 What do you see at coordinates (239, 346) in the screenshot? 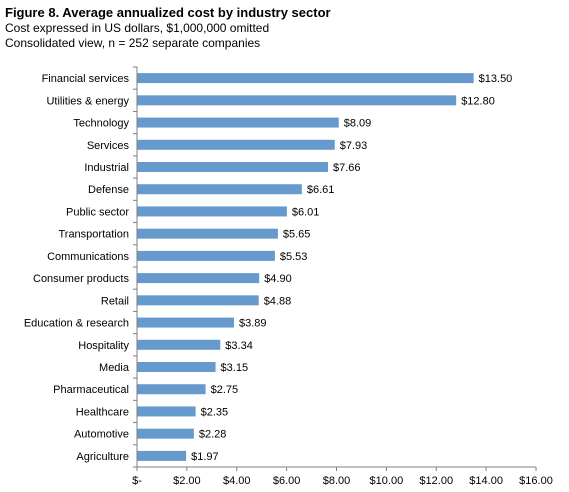
I see `data-label: $3.34` at bounding box center [239, 346].